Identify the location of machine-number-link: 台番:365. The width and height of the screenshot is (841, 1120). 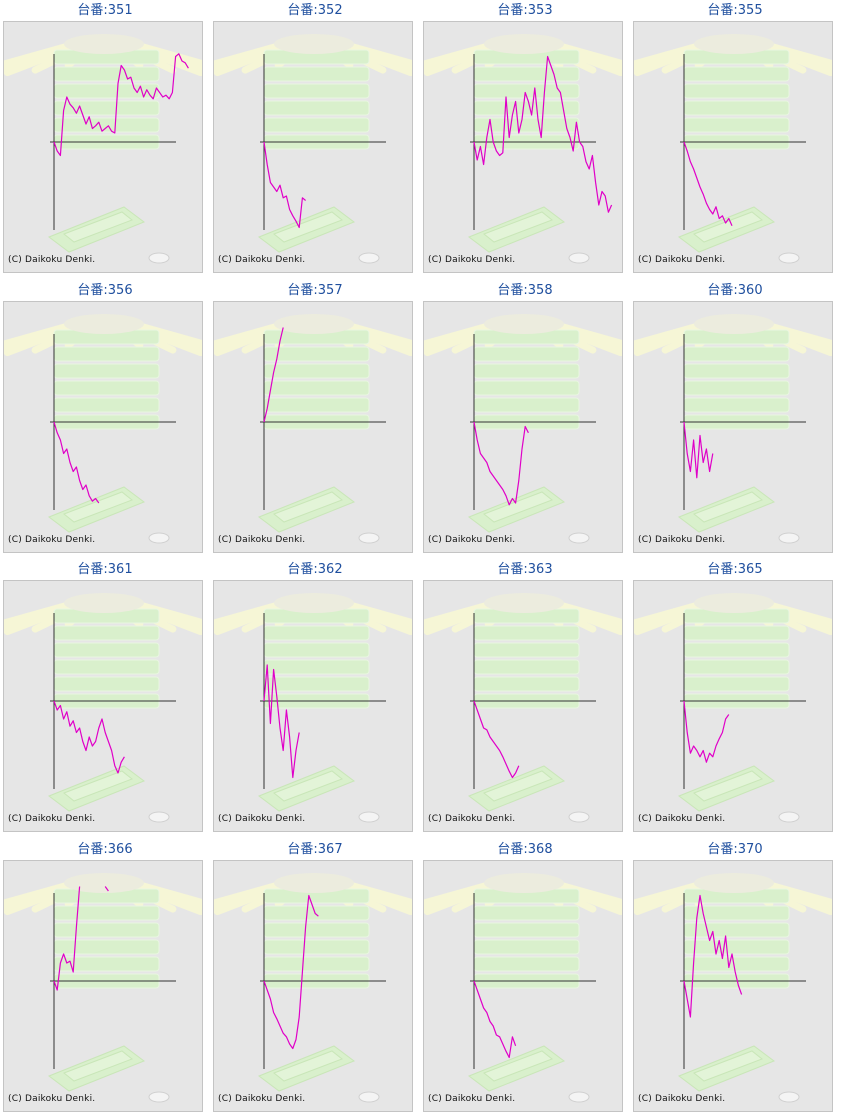
(735, 569).